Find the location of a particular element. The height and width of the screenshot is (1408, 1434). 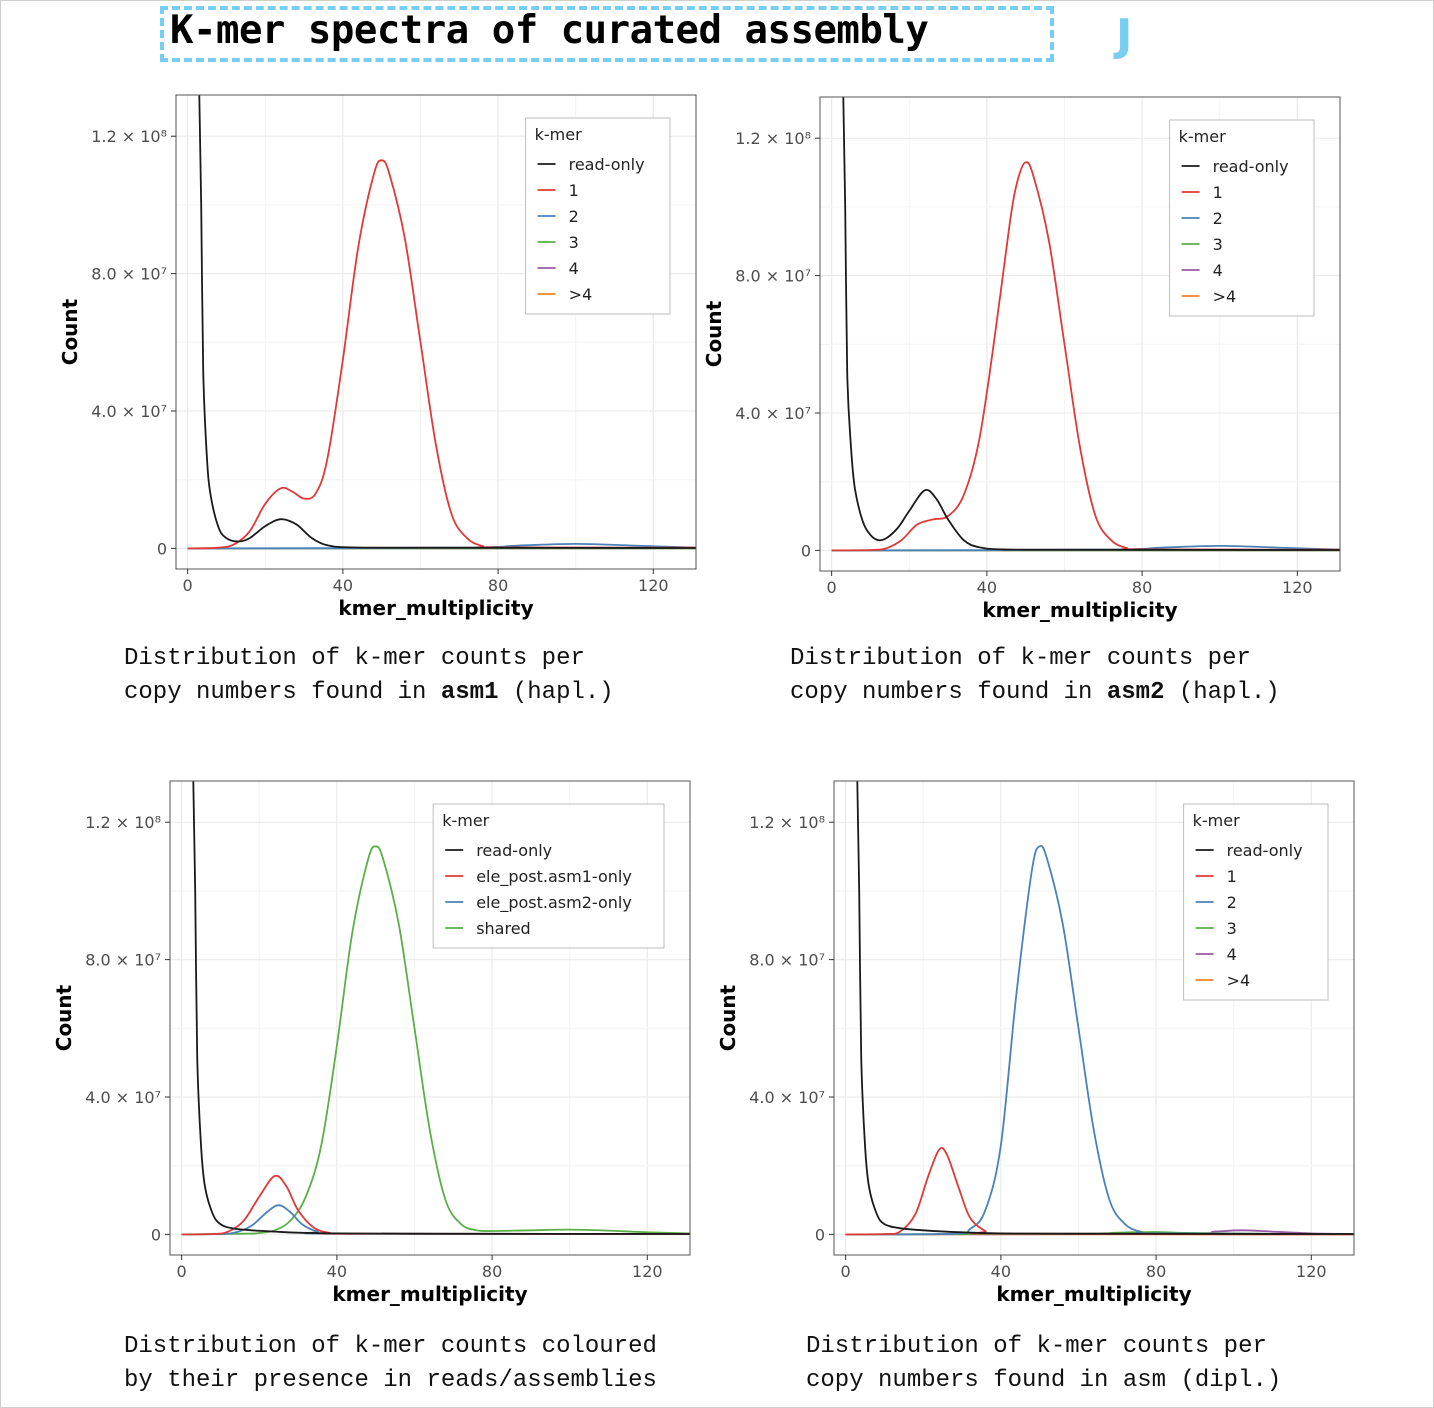

caption-line2-pre: copy numbers found in asm (dipl.) is located at coordinates (1044, 1380).